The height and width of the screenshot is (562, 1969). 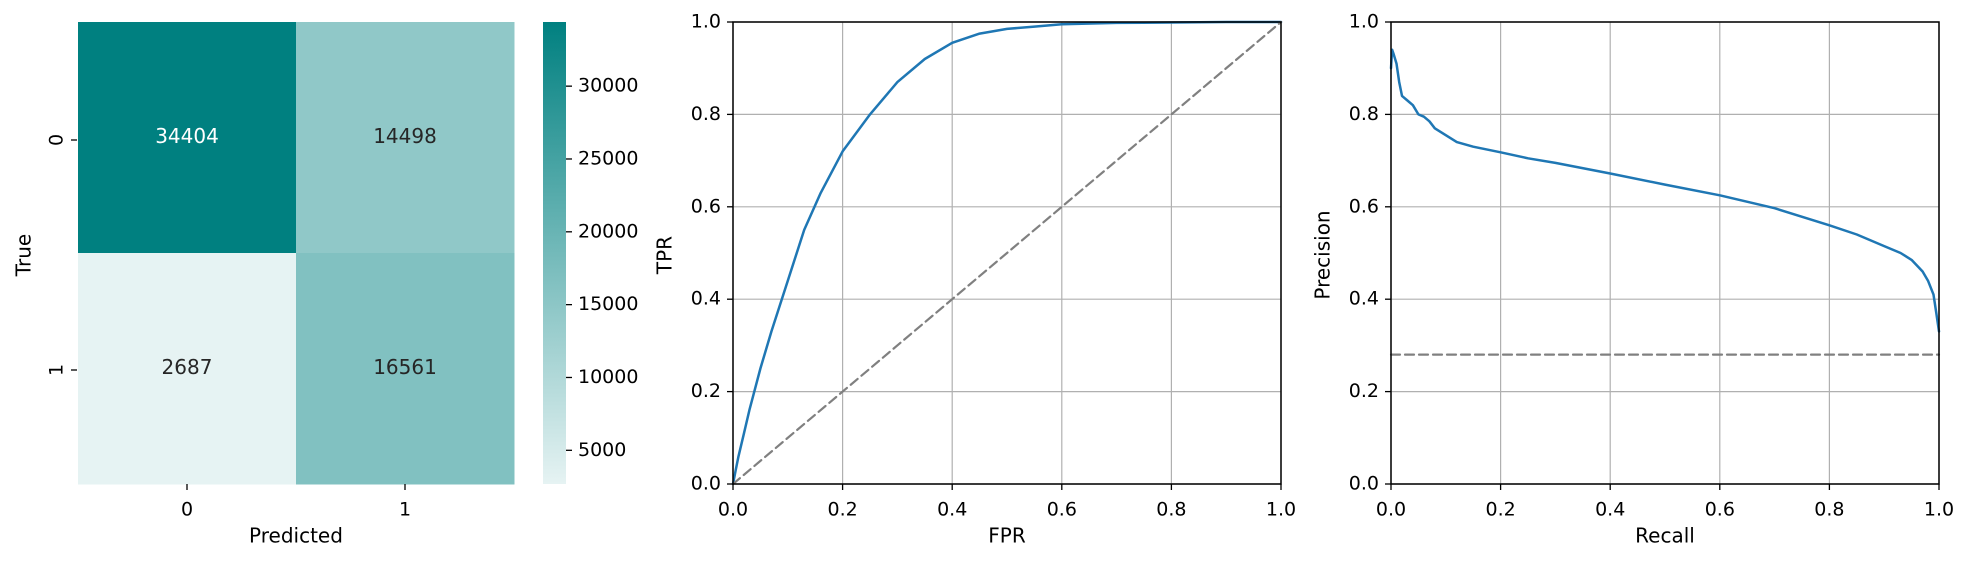 I want to click on heatmap-cell-value: 14498, so click(x=405, y=136).